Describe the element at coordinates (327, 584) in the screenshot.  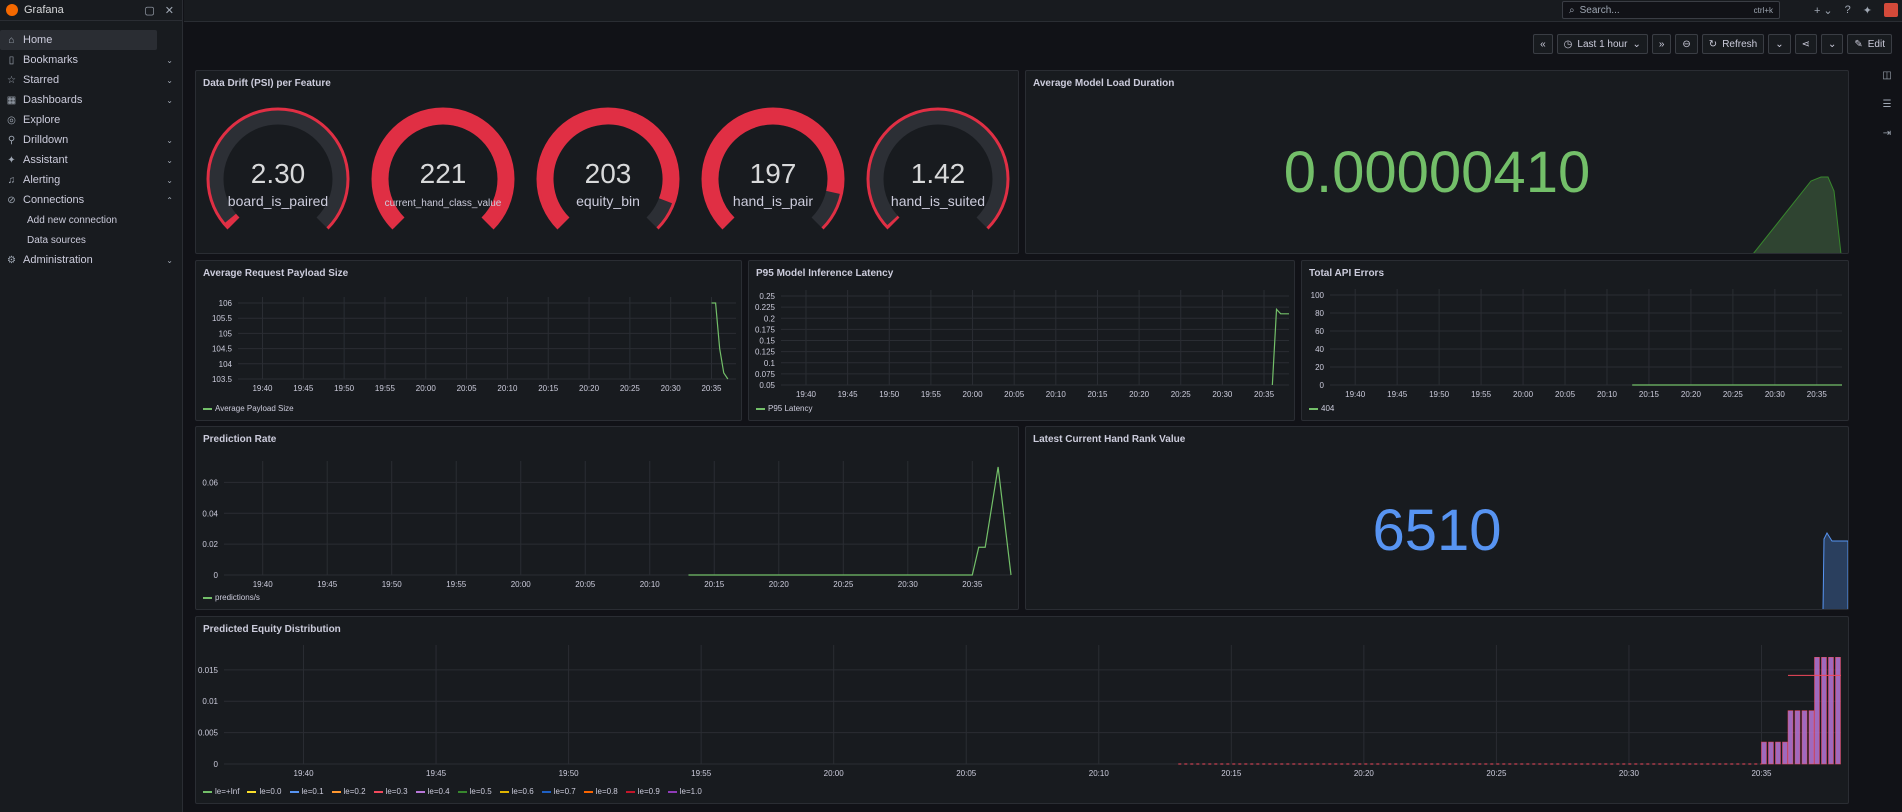
I see `x-tick-label: 19:45` at that location.